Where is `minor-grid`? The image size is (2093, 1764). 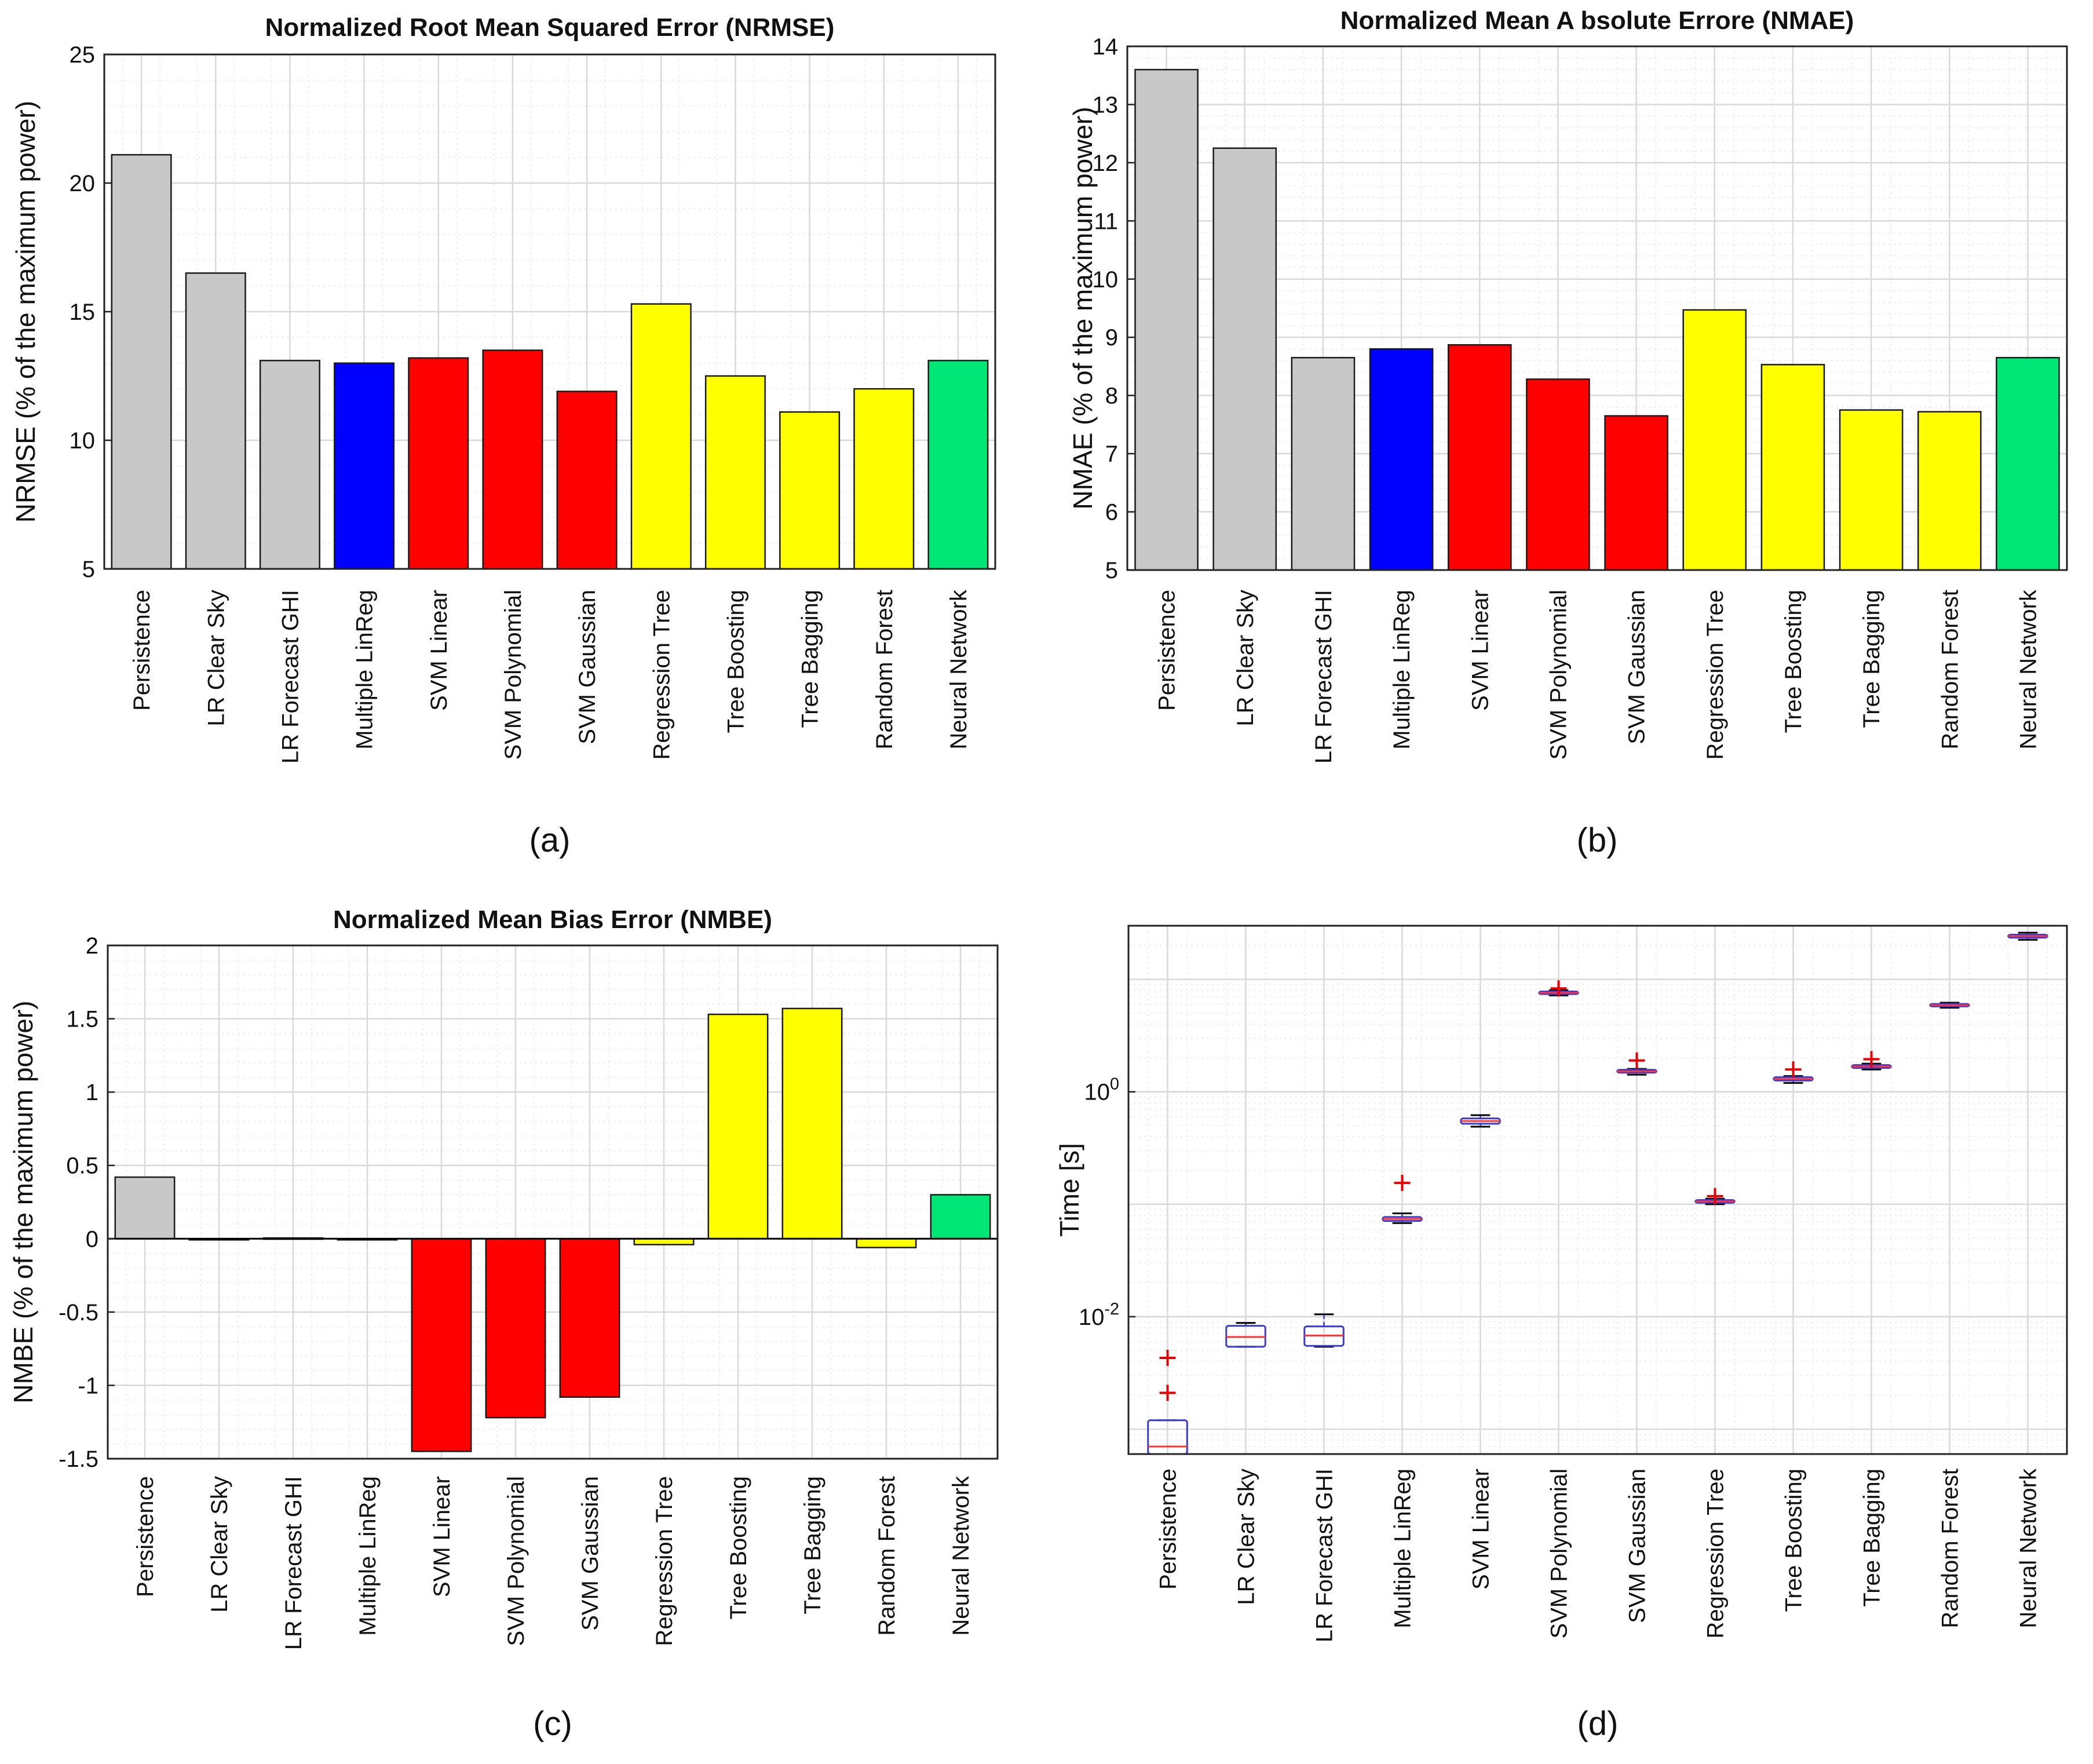
minor-grid is located at coordinates (1598, 1190).